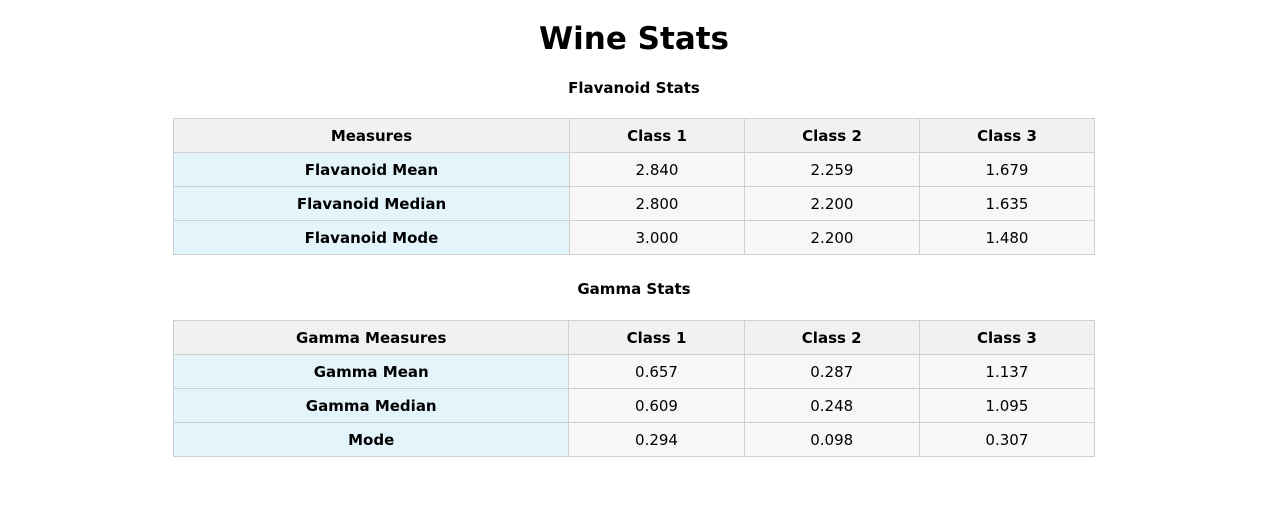 The height and width of the screenshot is (525, 1268). Describe the element at coordinates (656, 439) in the screenshot. I see `table-cell: 0.294` at that location.